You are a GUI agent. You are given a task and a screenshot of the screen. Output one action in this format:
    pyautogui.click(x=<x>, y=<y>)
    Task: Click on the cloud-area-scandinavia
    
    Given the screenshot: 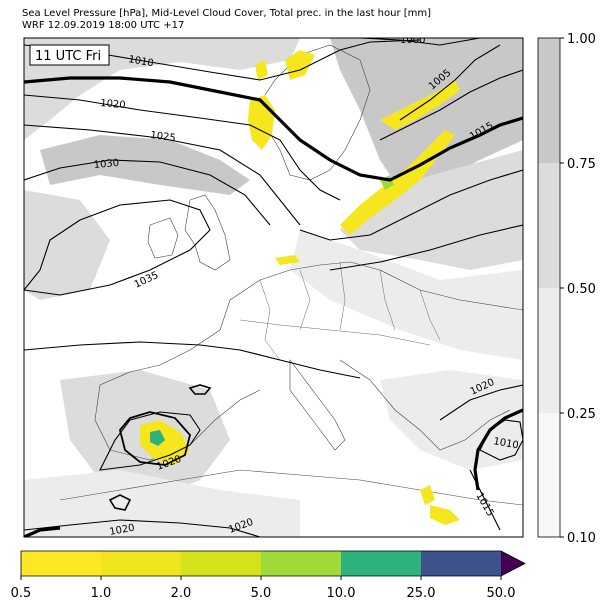 What is the action you would take?
    pyautogui.click(x=426, y=114)
    